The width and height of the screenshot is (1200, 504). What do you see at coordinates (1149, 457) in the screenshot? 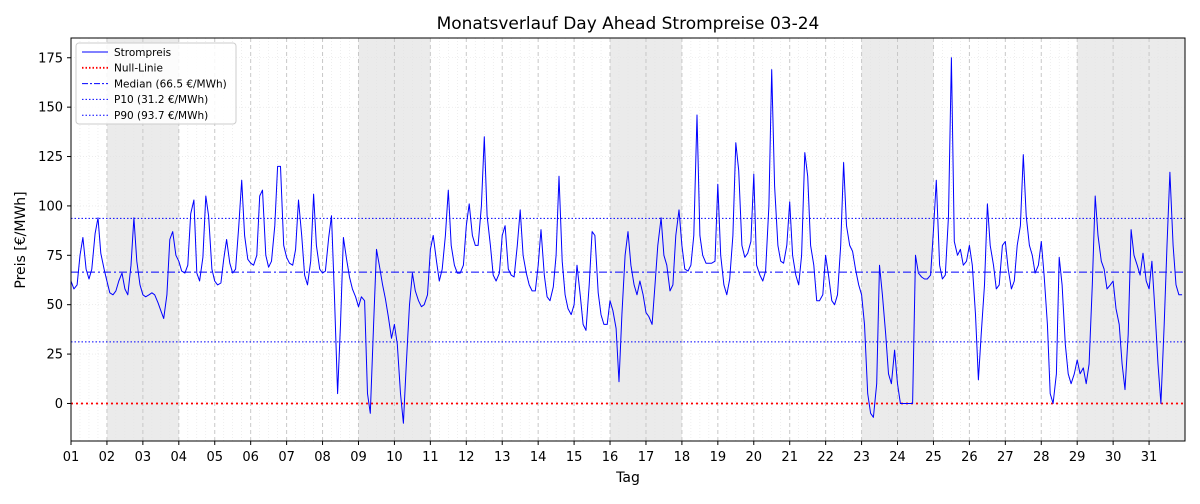
I see `x-tick-label: 31` at bounding box center [1149, 457].